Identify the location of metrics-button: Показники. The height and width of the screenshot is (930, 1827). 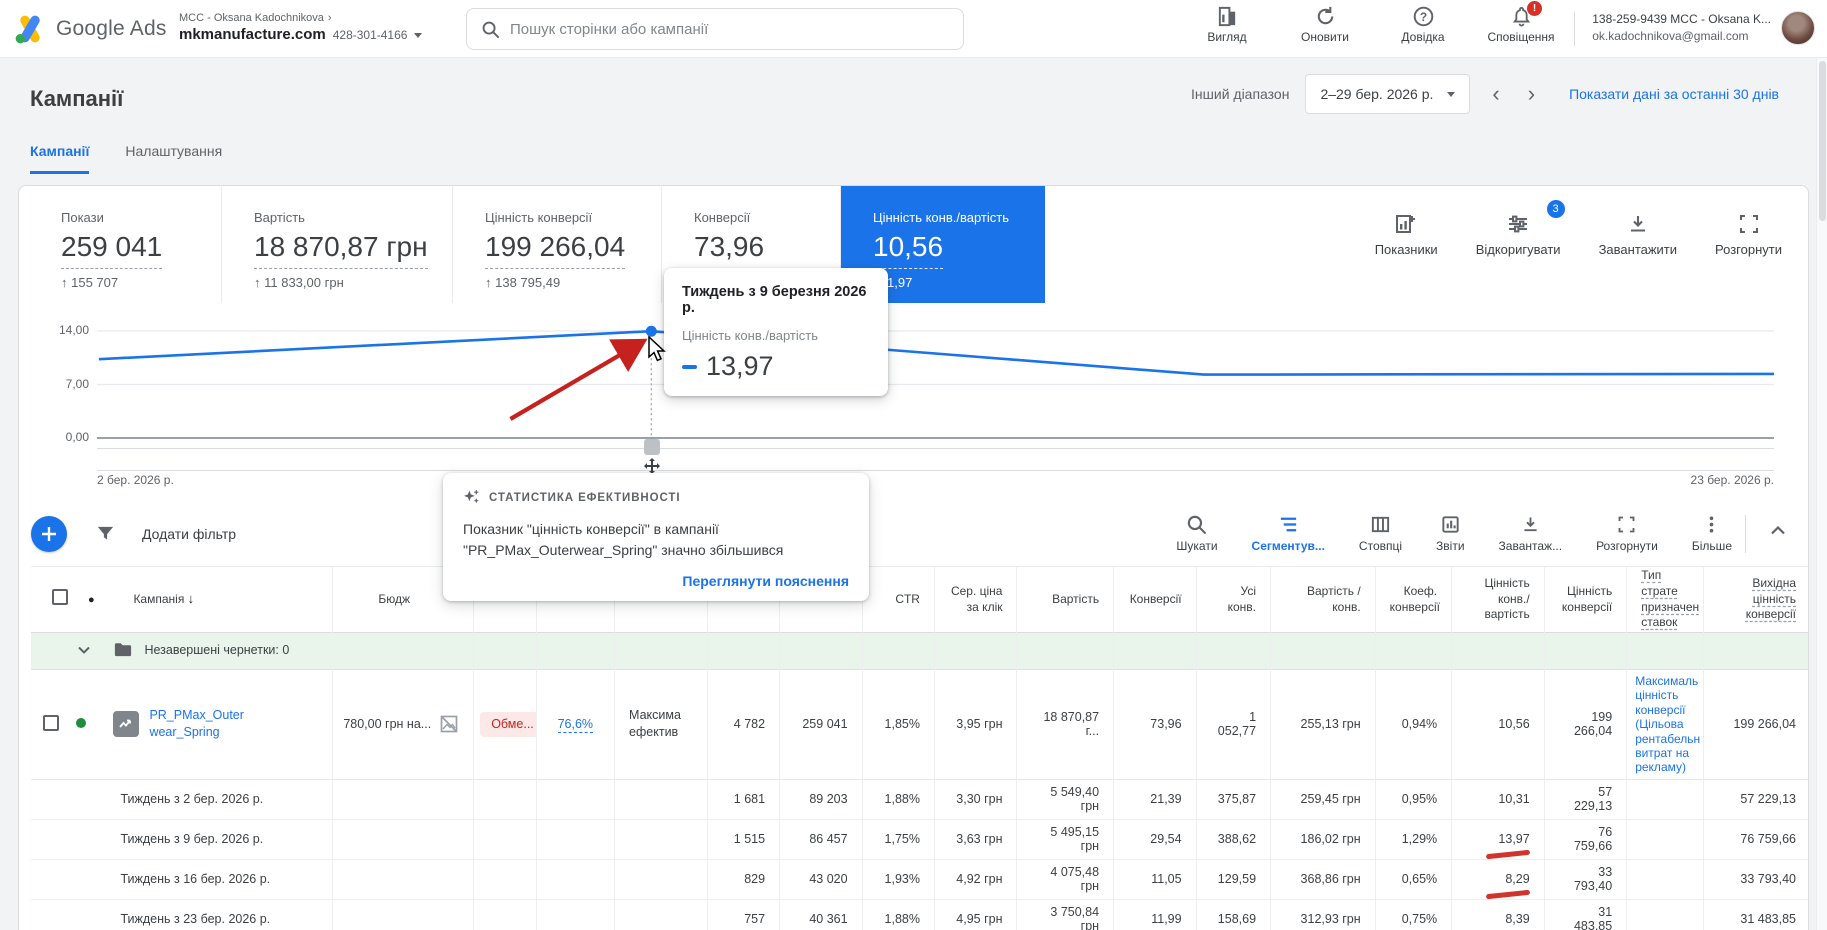
(1406, 234).